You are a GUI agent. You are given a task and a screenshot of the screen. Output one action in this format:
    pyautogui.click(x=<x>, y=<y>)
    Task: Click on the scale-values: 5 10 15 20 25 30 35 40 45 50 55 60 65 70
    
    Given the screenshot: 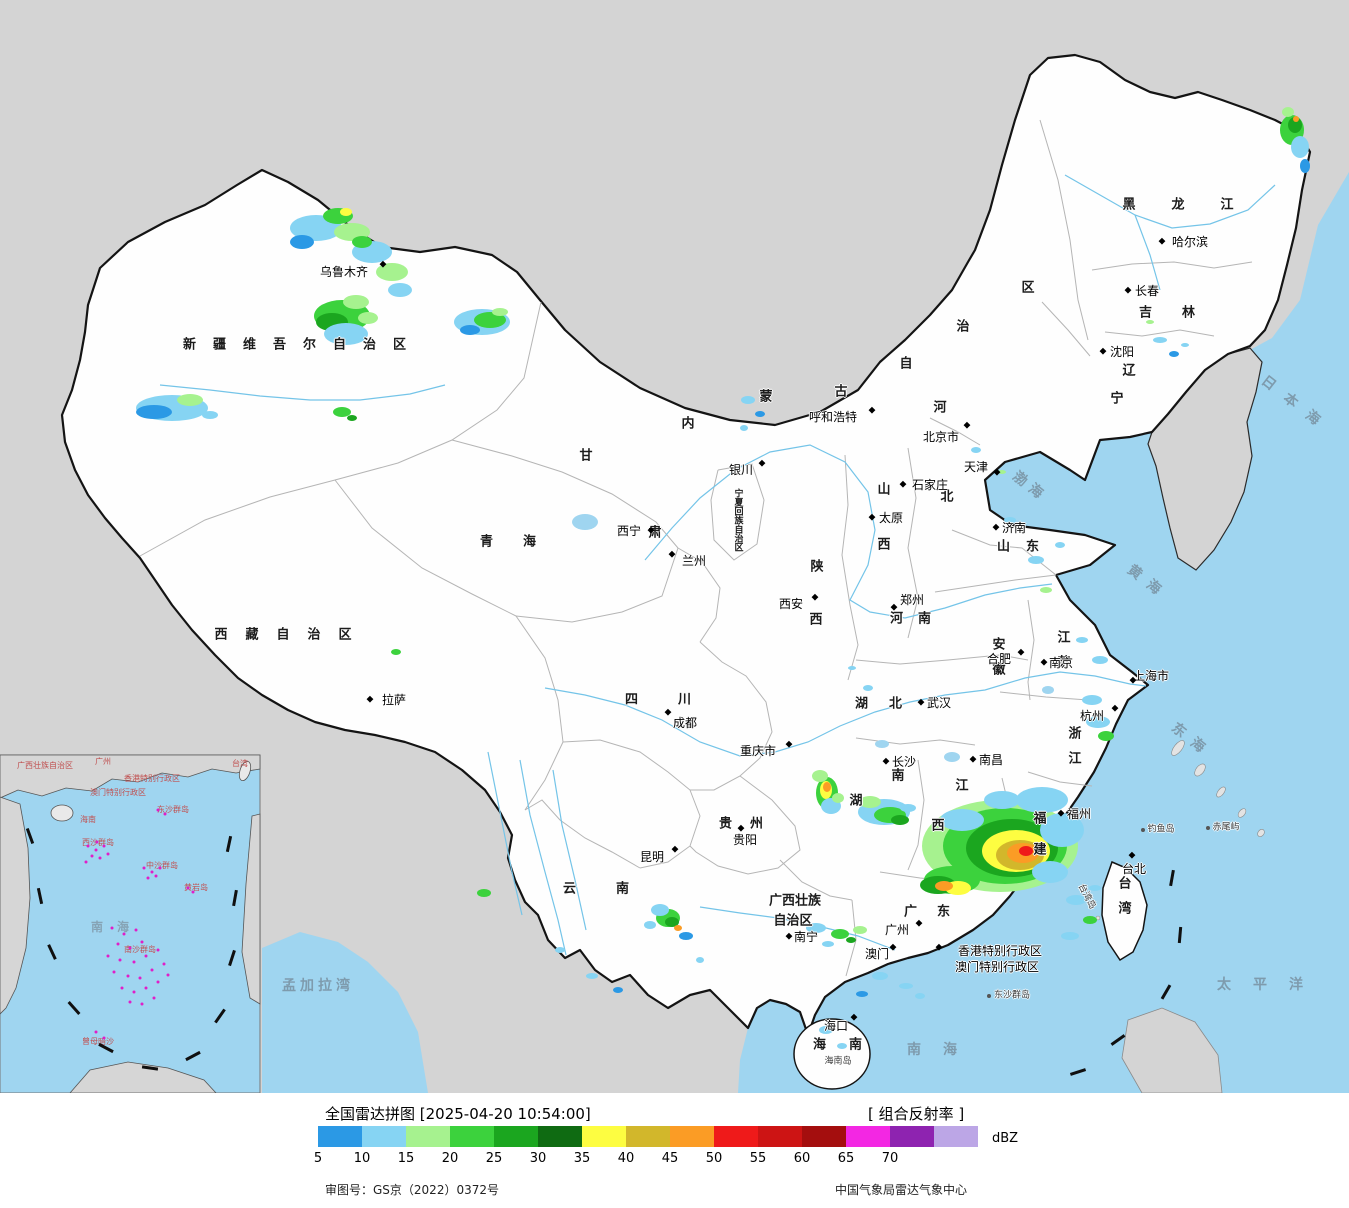 What is the action you would take?
    pyautogui.click(x=674, y=1150)
    